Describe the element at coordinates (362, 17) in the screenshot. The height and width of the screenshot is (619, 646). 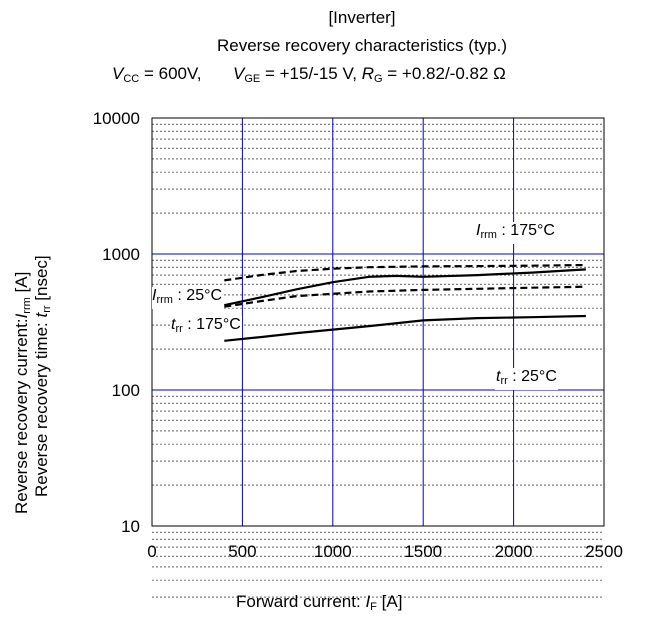
I see `chart-title-line1: [Inverter]` at that location.